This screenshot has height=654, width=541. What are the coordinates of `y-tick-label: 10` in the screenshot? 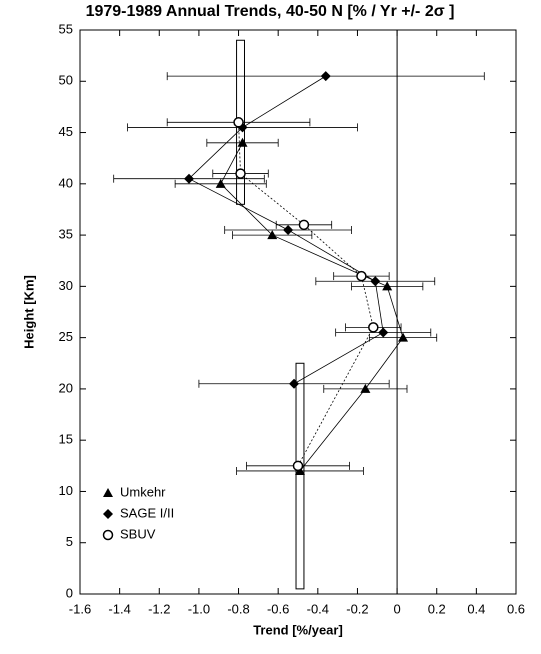 It's located at (66, 490).